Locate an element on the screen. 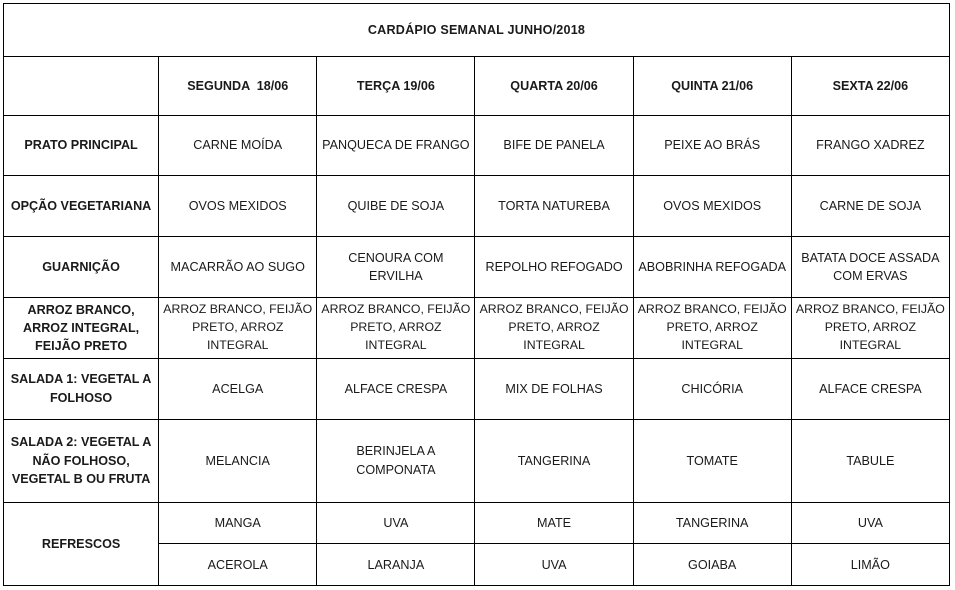  row-label-salada-1: SALADA 1: VEGETAL A FOLHOSO is located at coordinates (81, 388).